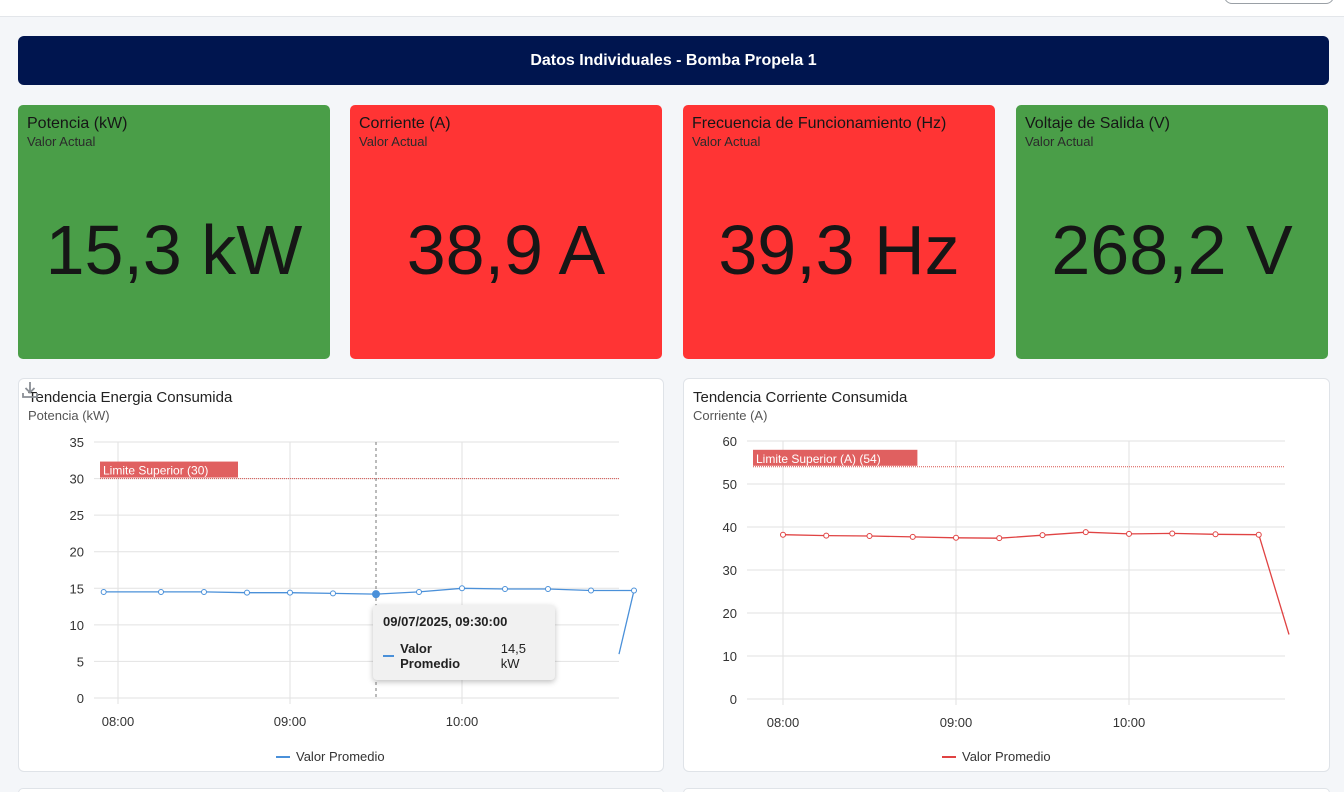  Describe the element at coordinates (430, 656) in the screenshot. I see `tooltip-series: Valor Promedio` at that location.